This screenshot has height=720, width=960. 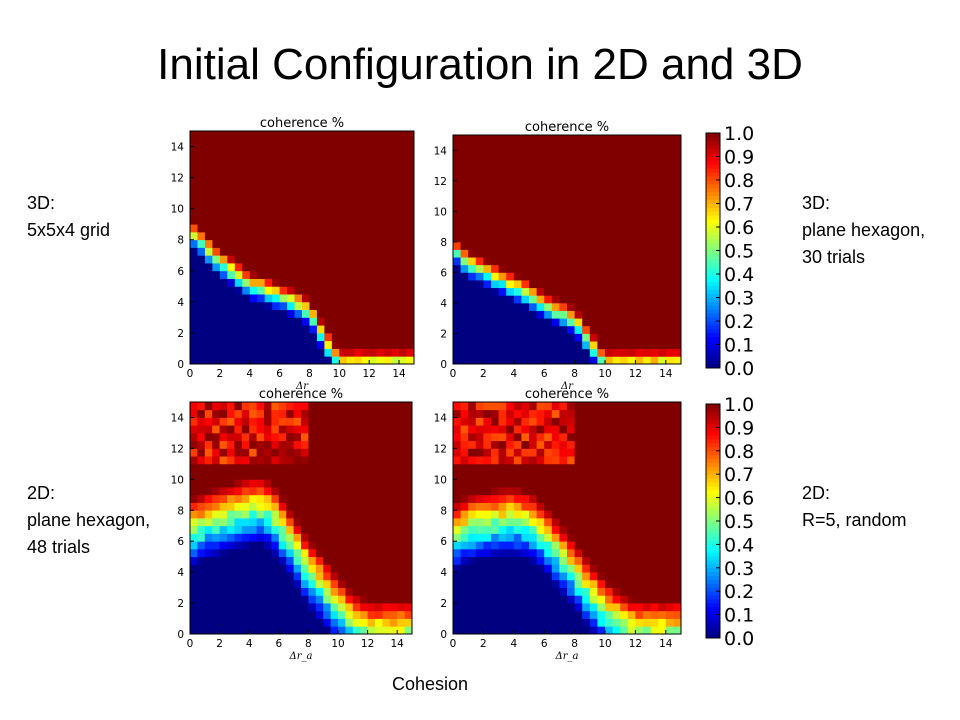 What do you see at coordinates (483, 374) in the screenshot?
I see `x-tick-label: 2` at bounding box center [483, 374].